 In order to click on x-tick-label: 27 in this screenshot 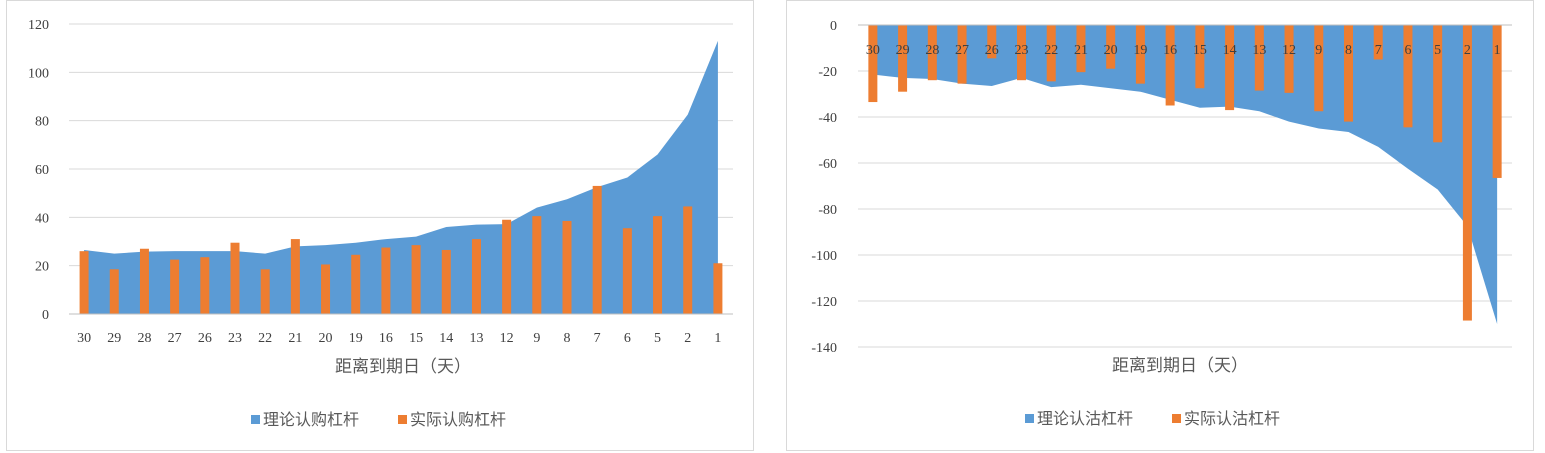, I will do `click(175, 338)`.